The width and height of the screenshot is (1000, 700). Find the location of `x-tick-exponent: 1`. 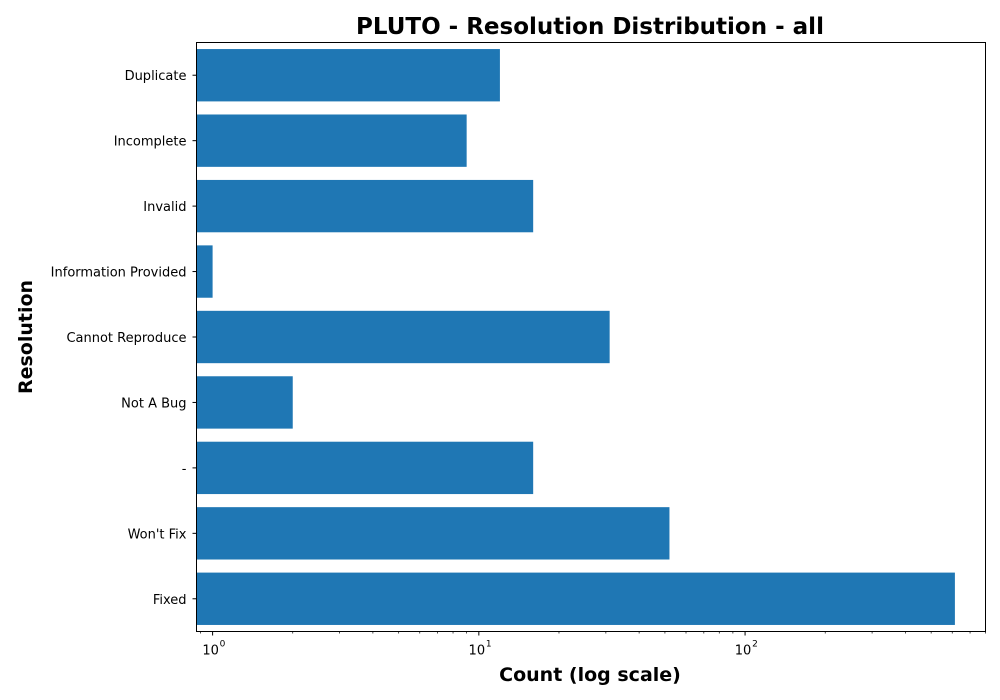

x-tick-exponent: 1 is located at coordinates (489, 645).